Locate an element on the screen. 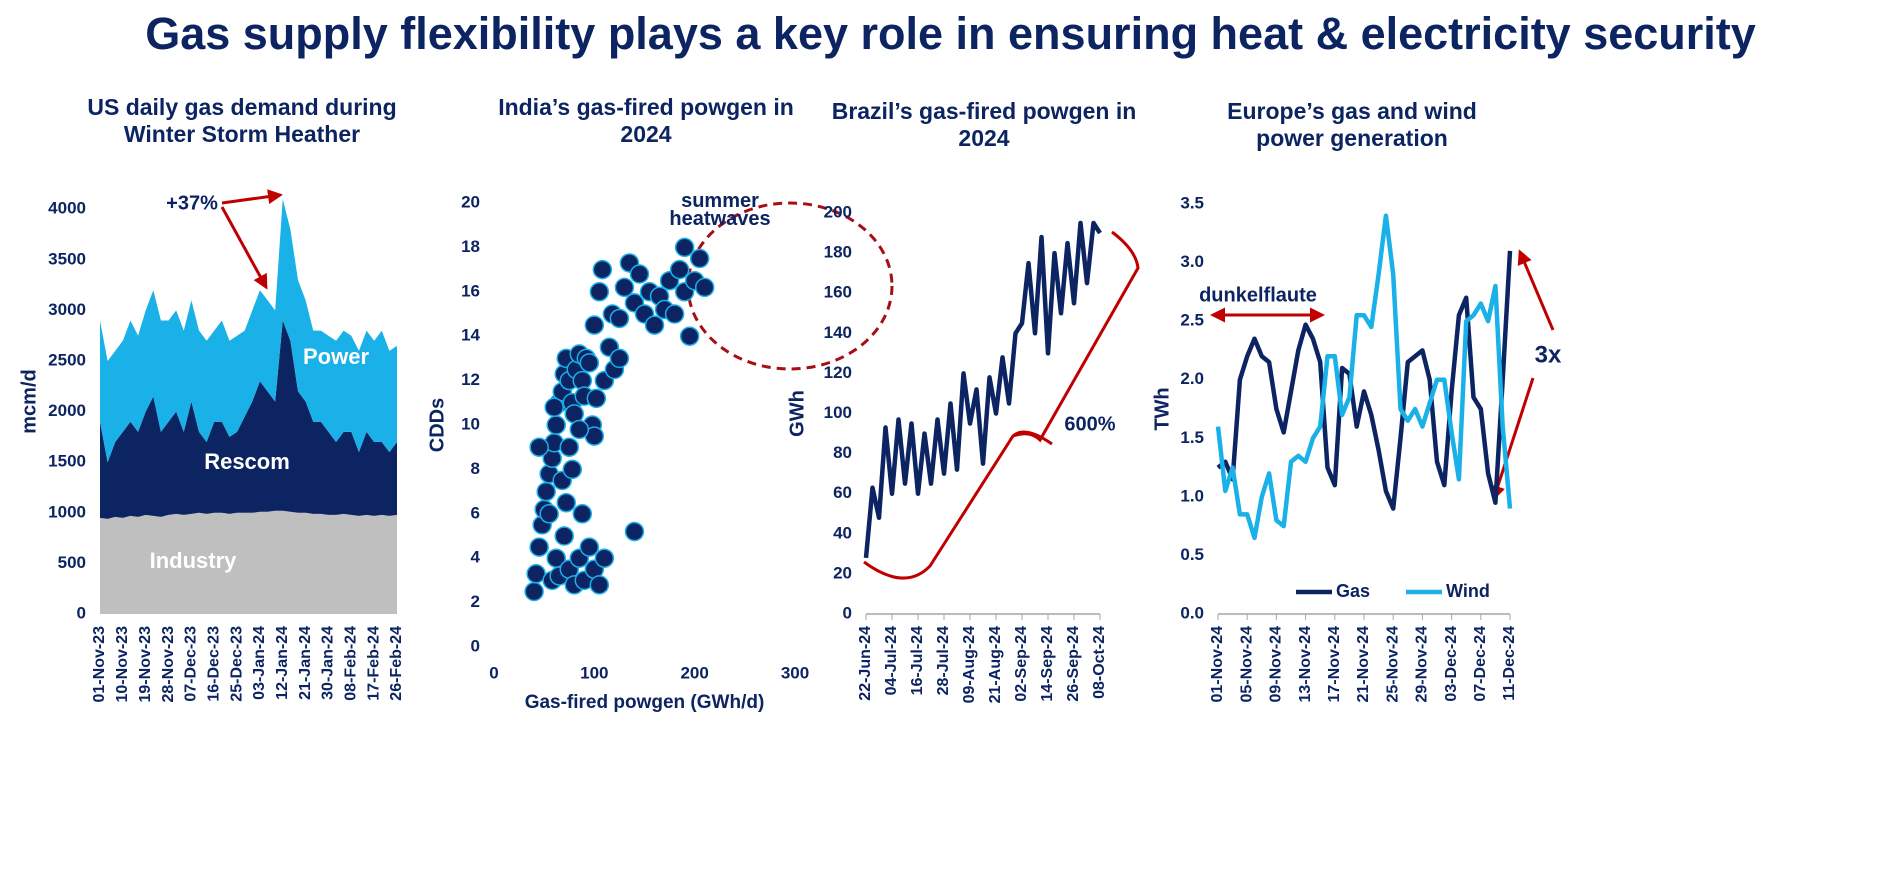  annotation: summer heatwaves is located at coordinates (720, 210).